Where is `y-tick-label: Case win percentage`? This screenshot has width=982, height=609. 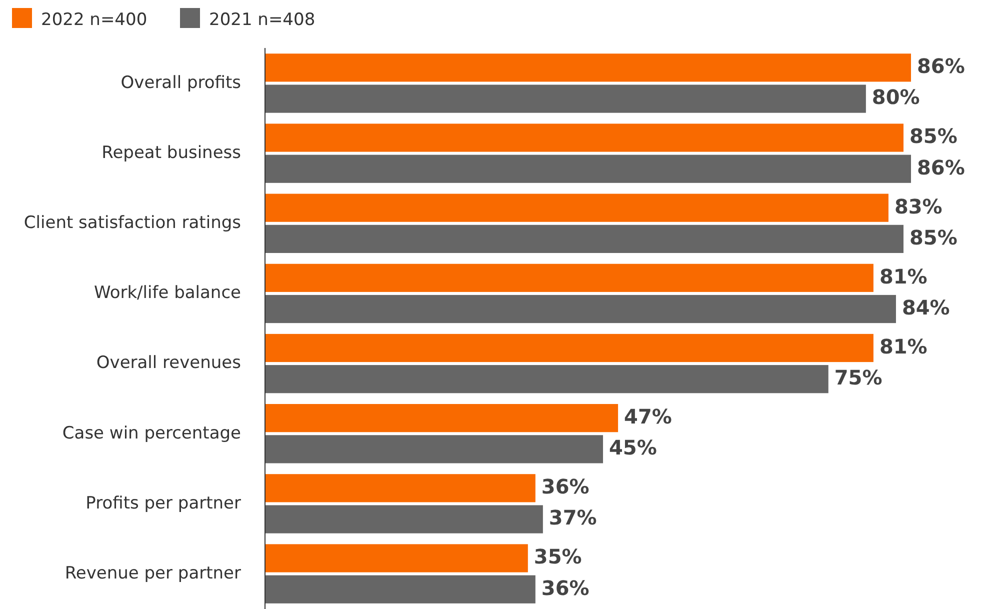
y-tick-label: Case win percentage is located at coordinates (151, 433).